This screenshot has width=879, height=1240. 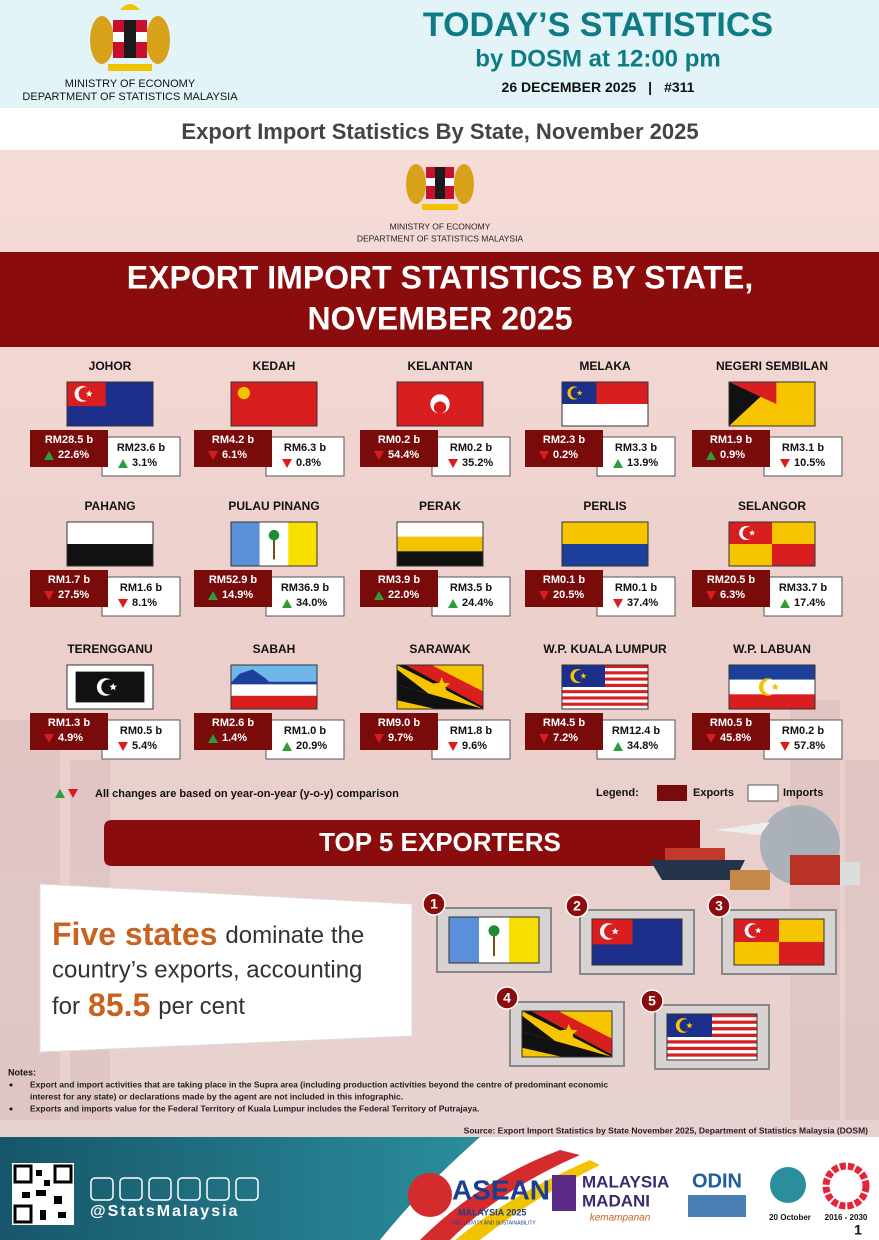 I want to click on export-change: 9.7%, so click(x=400, y=738).